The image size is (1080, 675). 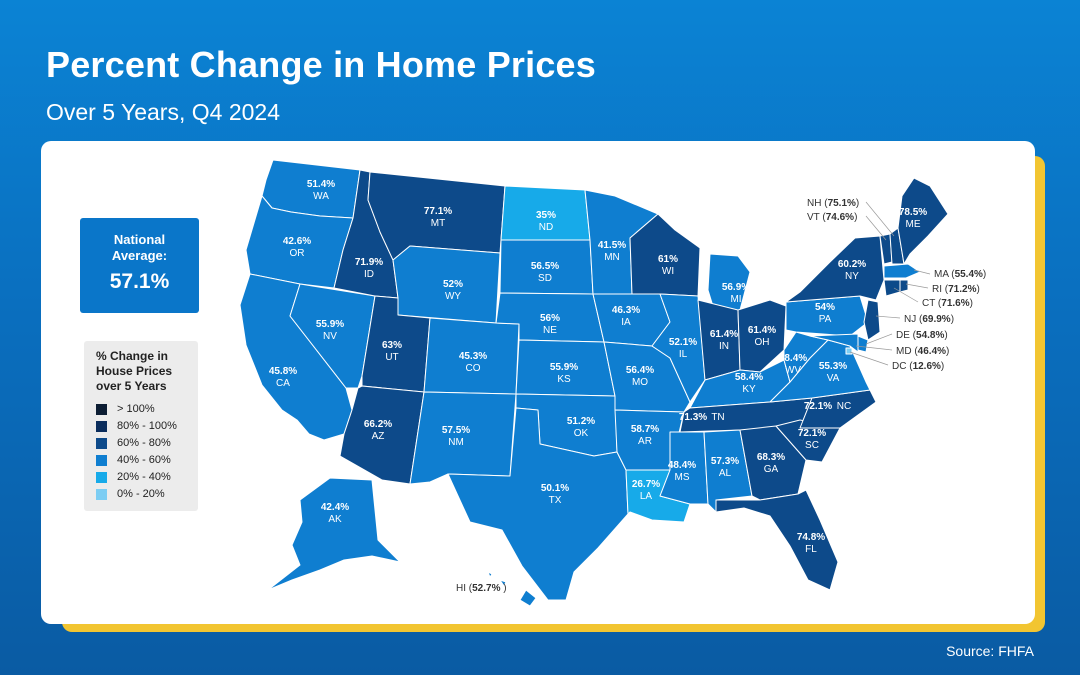 What do you see at coordinates (640, 382) in the screenshot?
I see `state-code-MO: MO` at bounding box center [640, 382].